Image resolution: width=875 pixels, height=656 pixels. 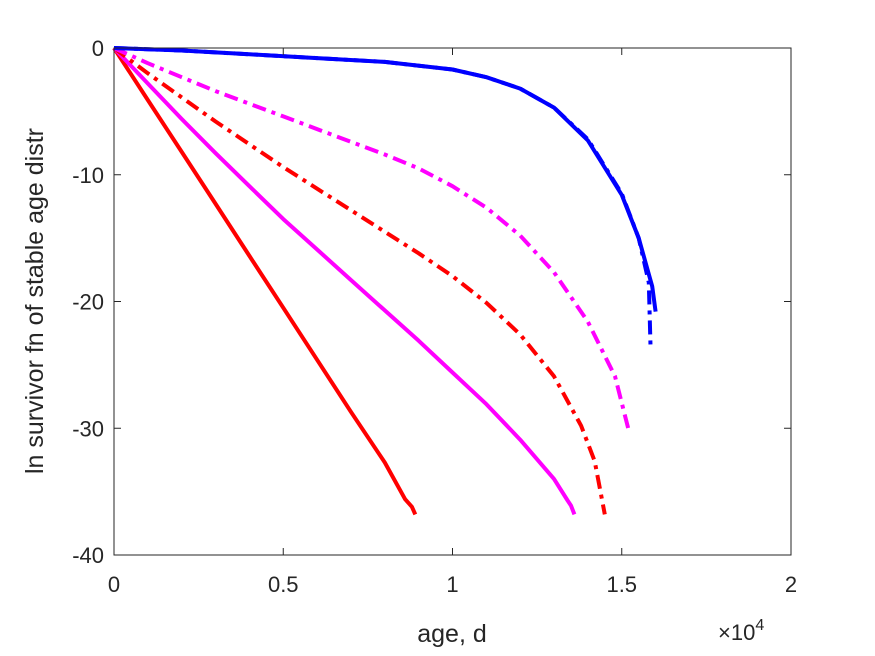 What do you see at coordinates (88, 175) in the screenshot?
I see `y-tick-label: -10` at bounding box center [88, 175].